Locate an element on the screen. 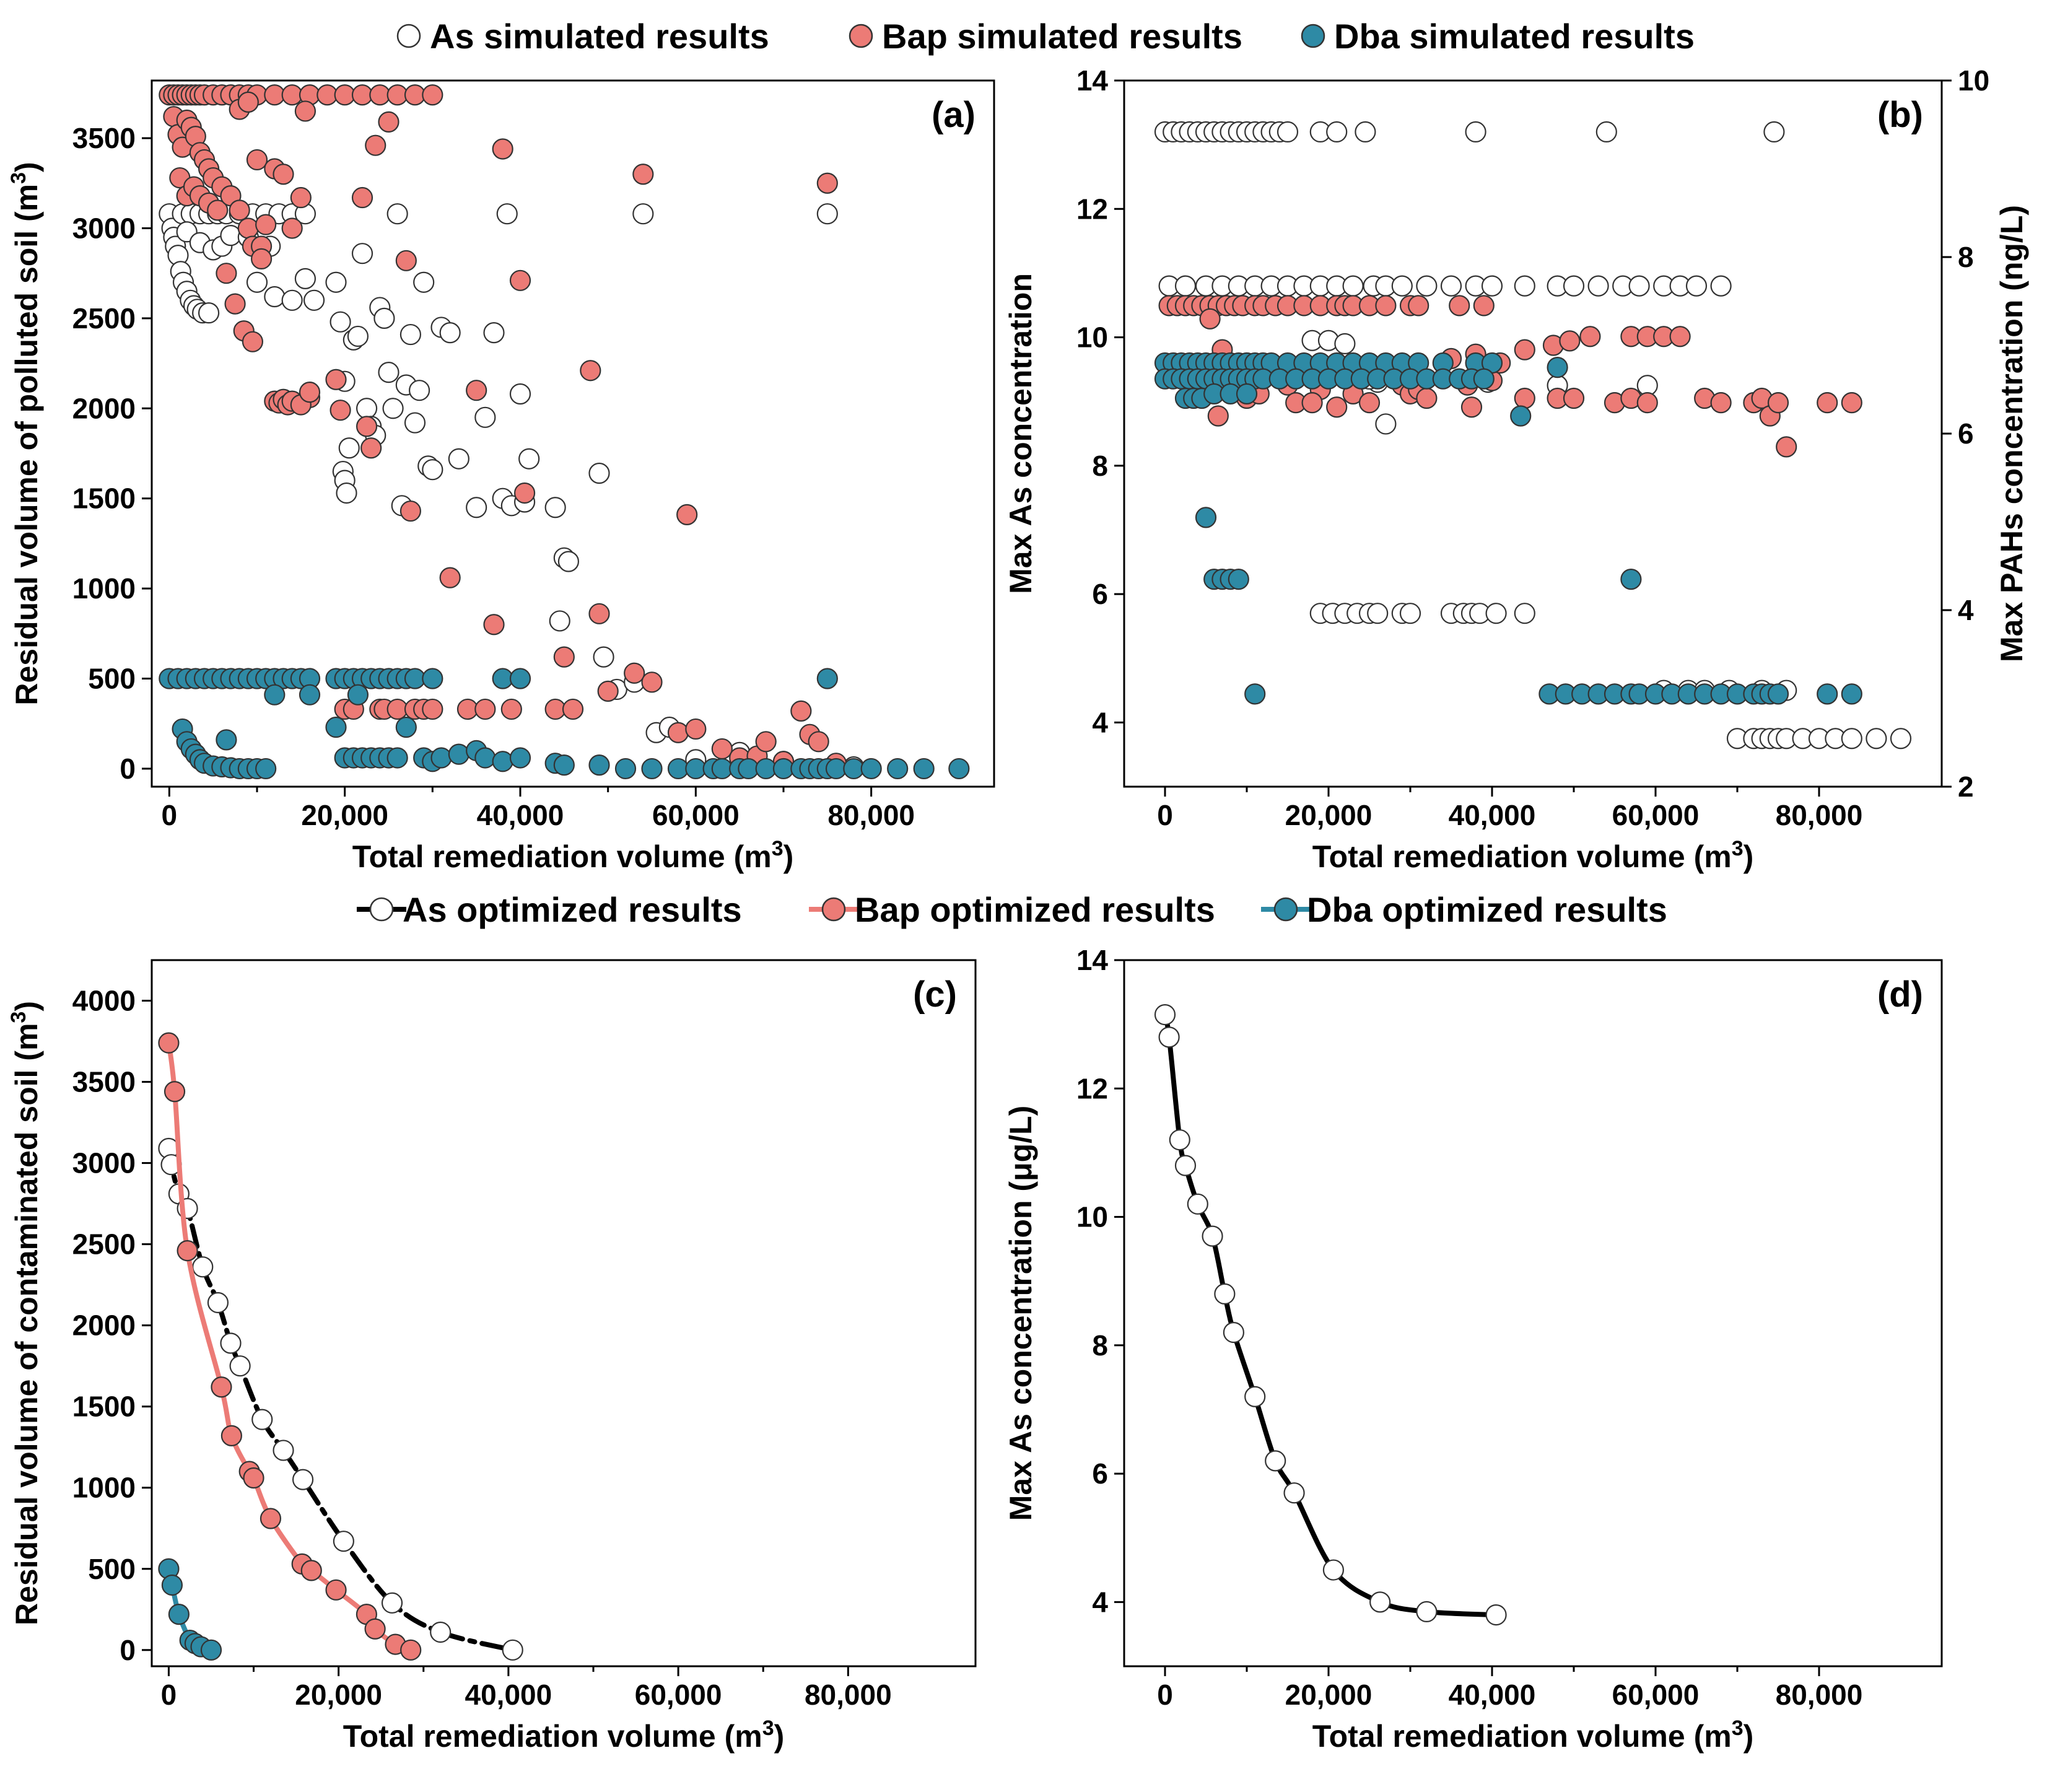 The height and width of the screenshot is (1792, 2060). x-axis-label: Total remediation volume (m3) is located at coordinates (1533, 855).